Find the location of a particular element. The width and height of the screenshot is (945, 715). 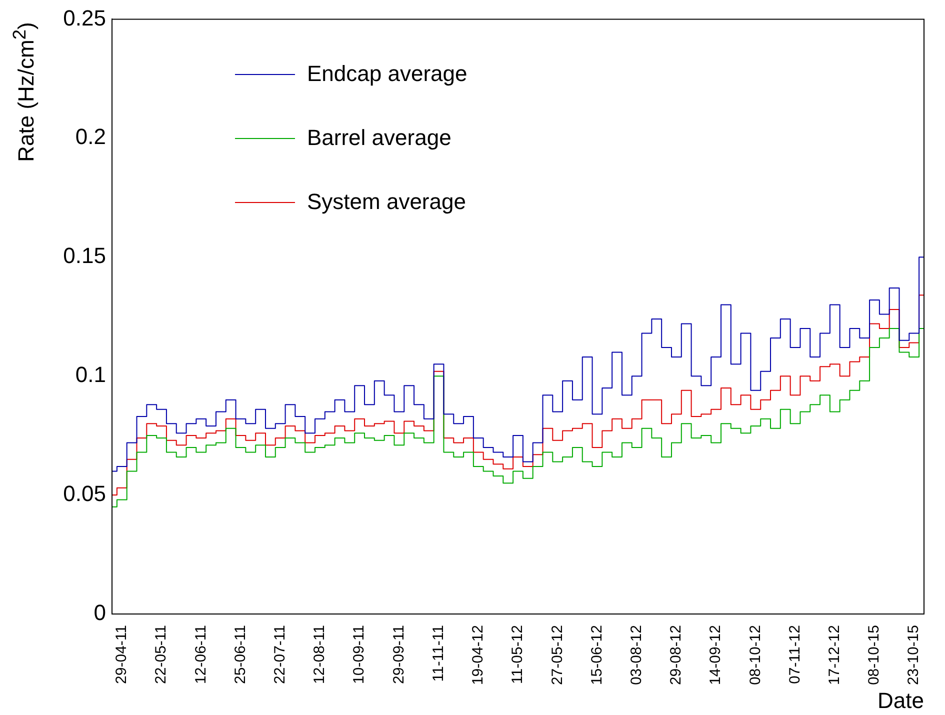

y-tick-label: 0.25 is located at coordinates (84, 17).